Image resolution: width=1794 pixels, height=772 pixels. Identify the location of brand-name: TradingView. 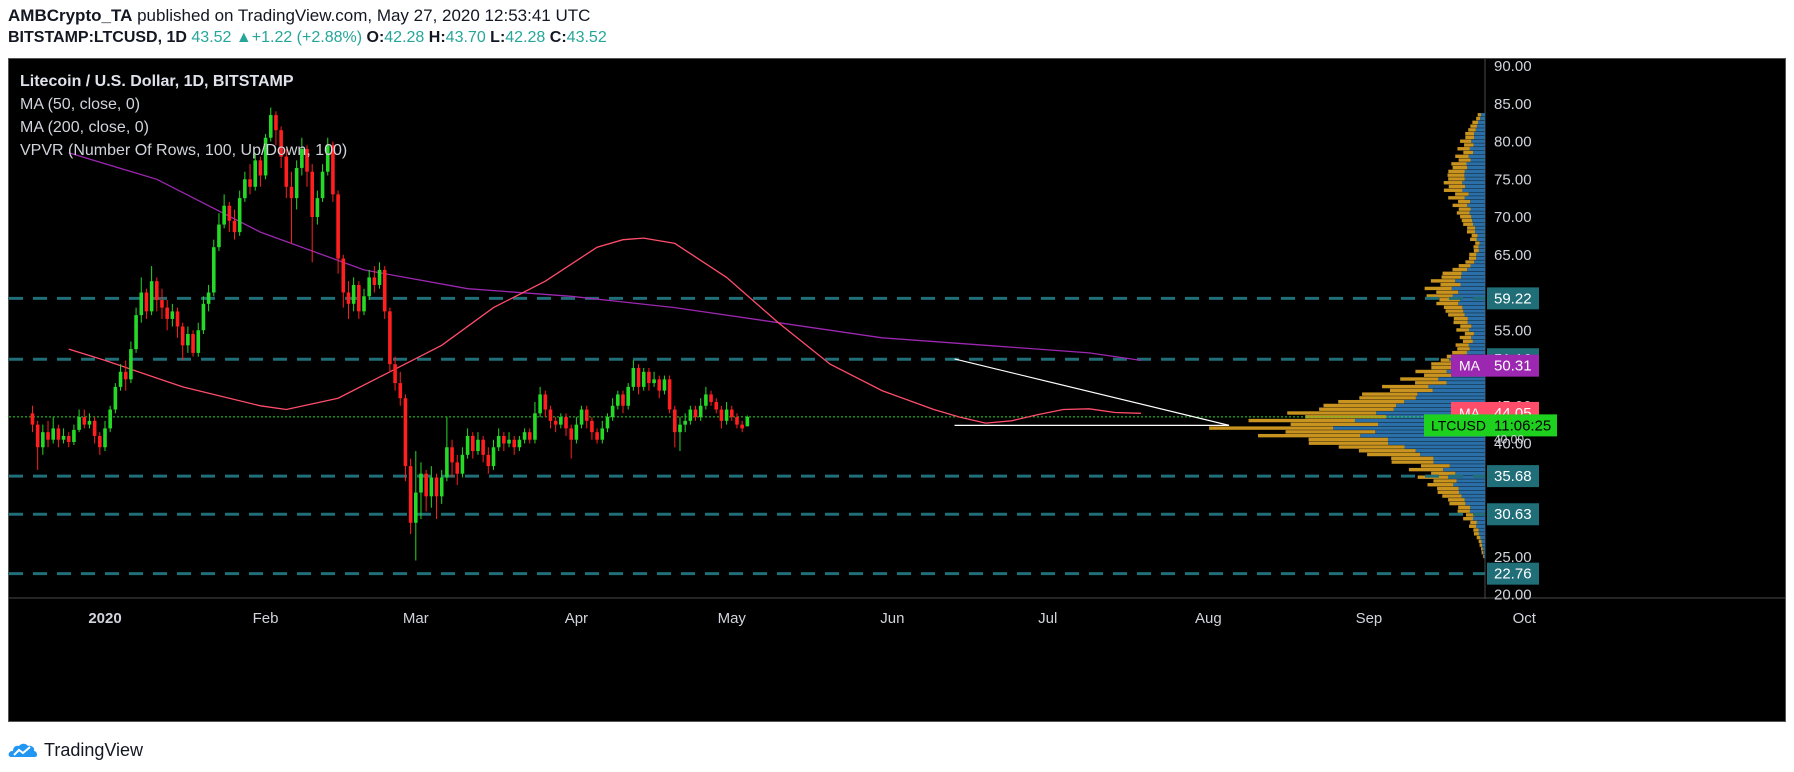
(94, 749).